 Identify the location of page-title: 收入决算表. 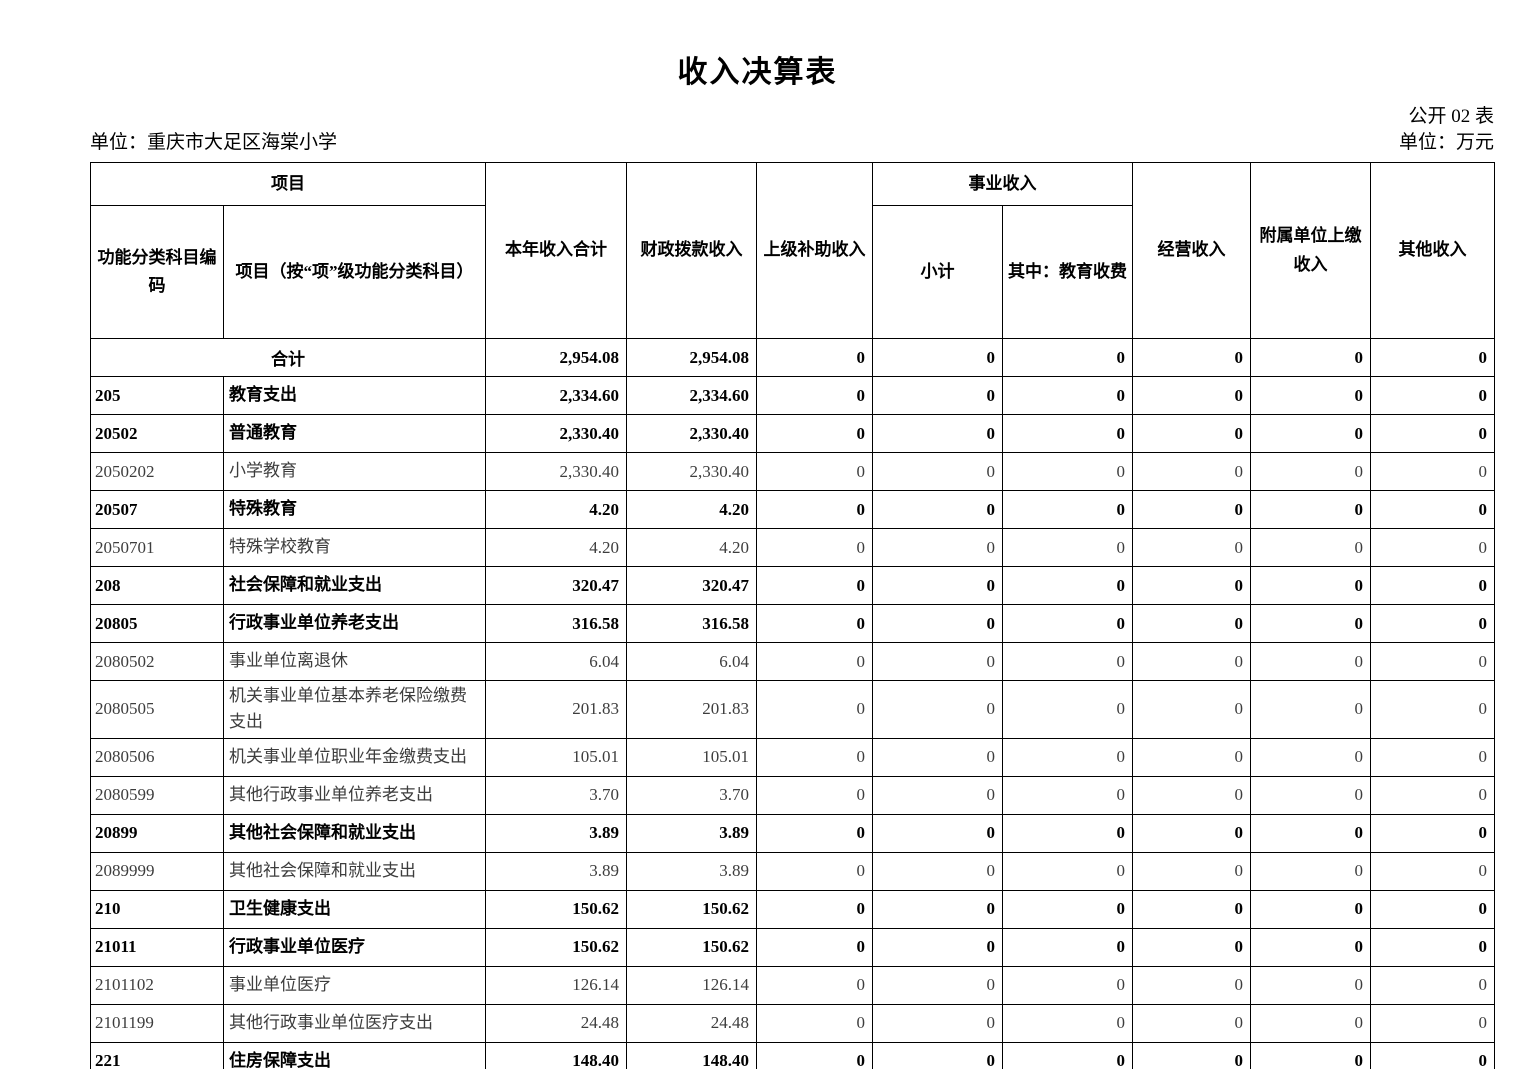
(757, 72).